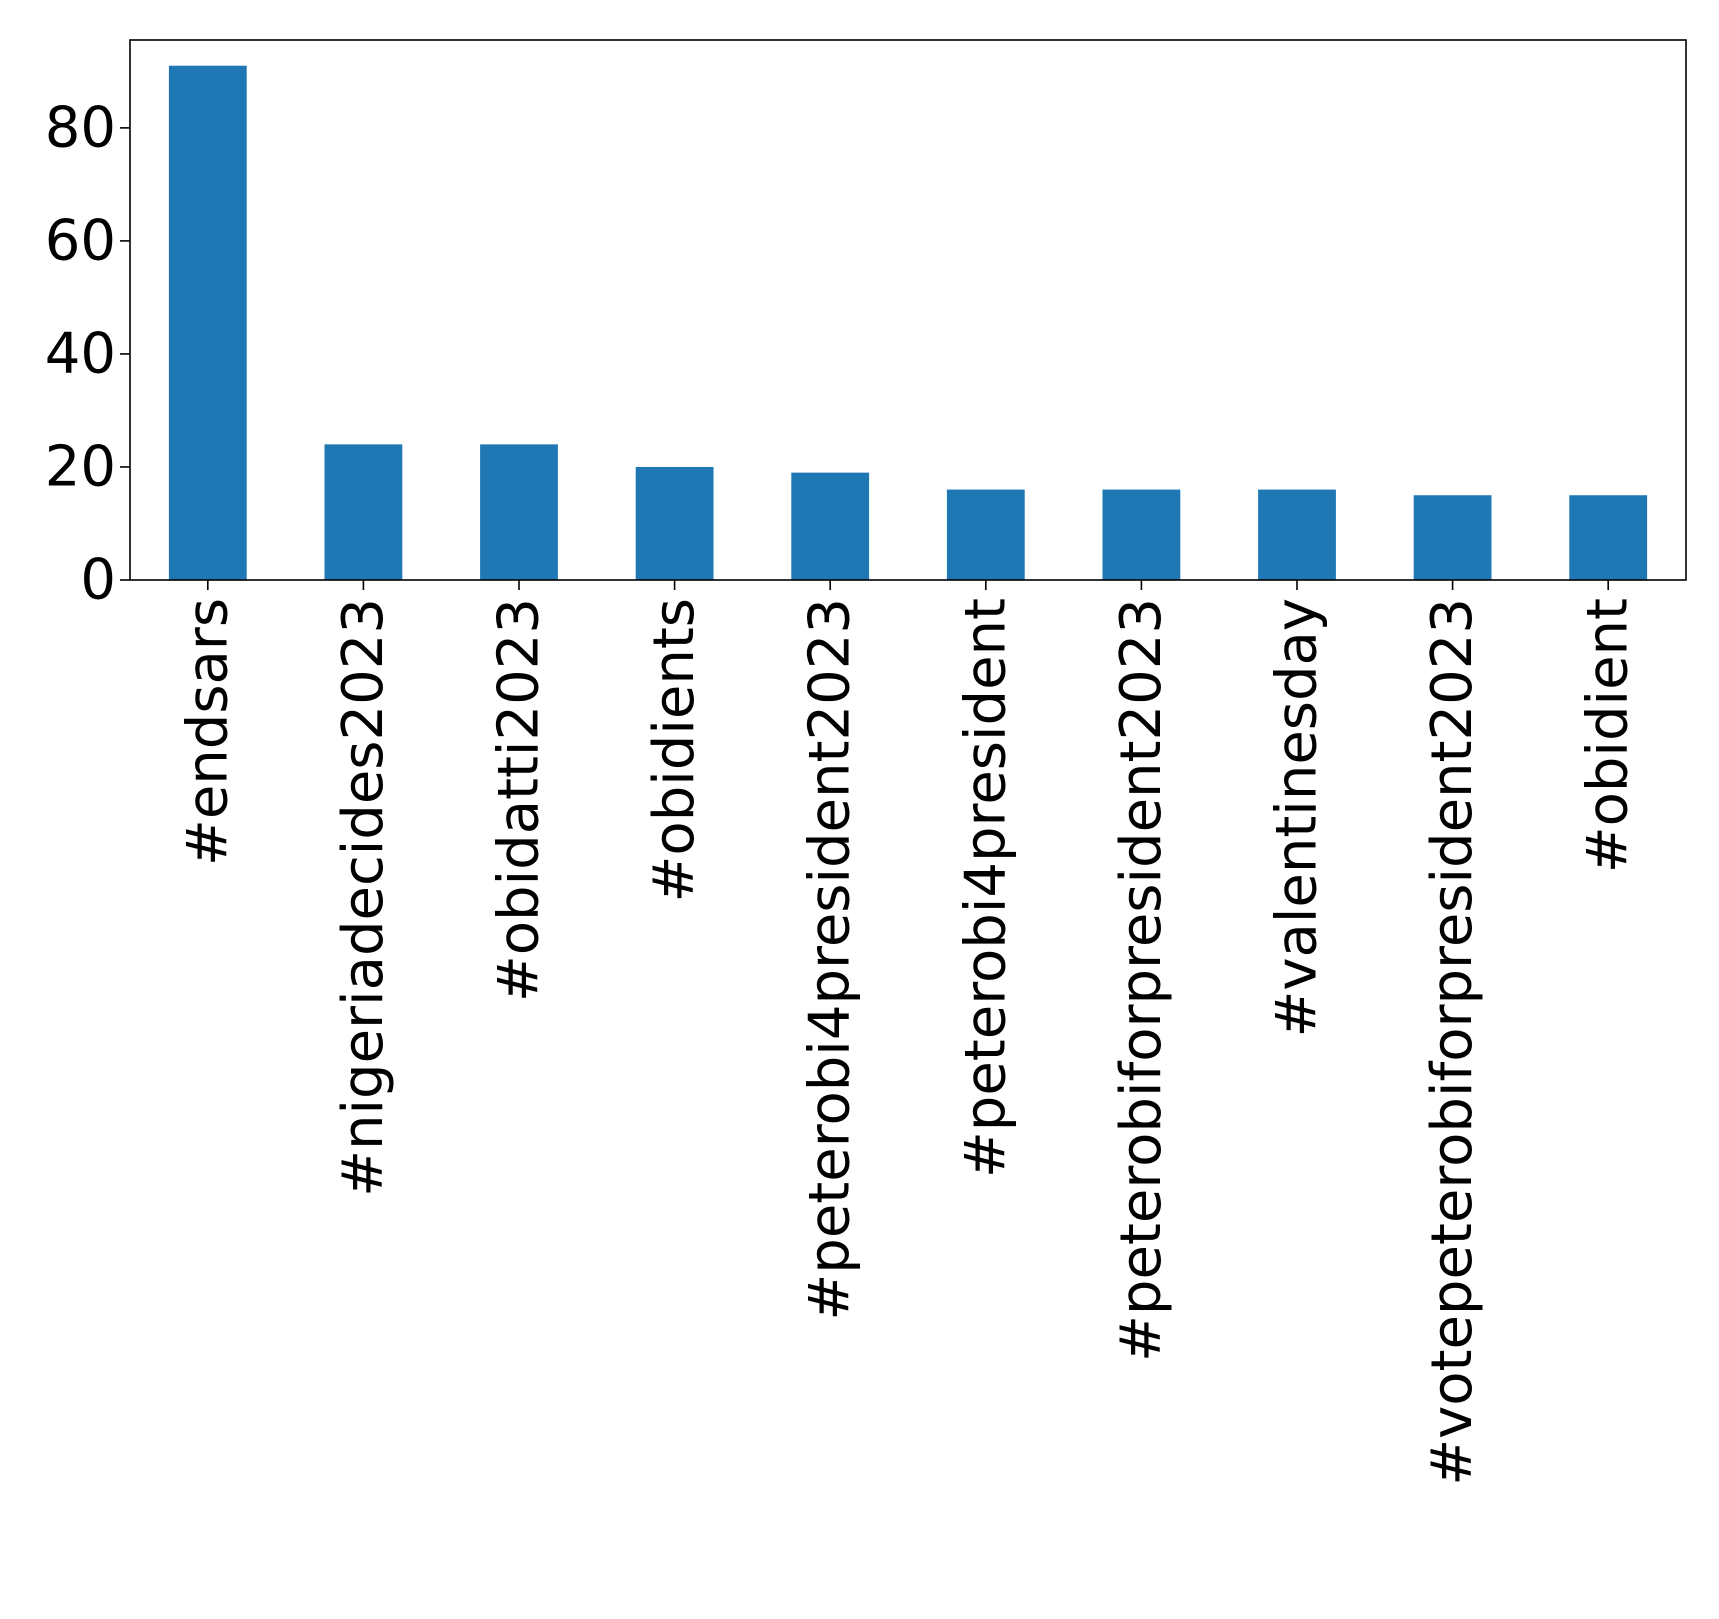 The image size is (1719, 1619). What do you see at coordinates (363, 897) in the screenshot?
I see `x-tick-label-1: #nigeriadecides2023` at bounding box center [363, 897].